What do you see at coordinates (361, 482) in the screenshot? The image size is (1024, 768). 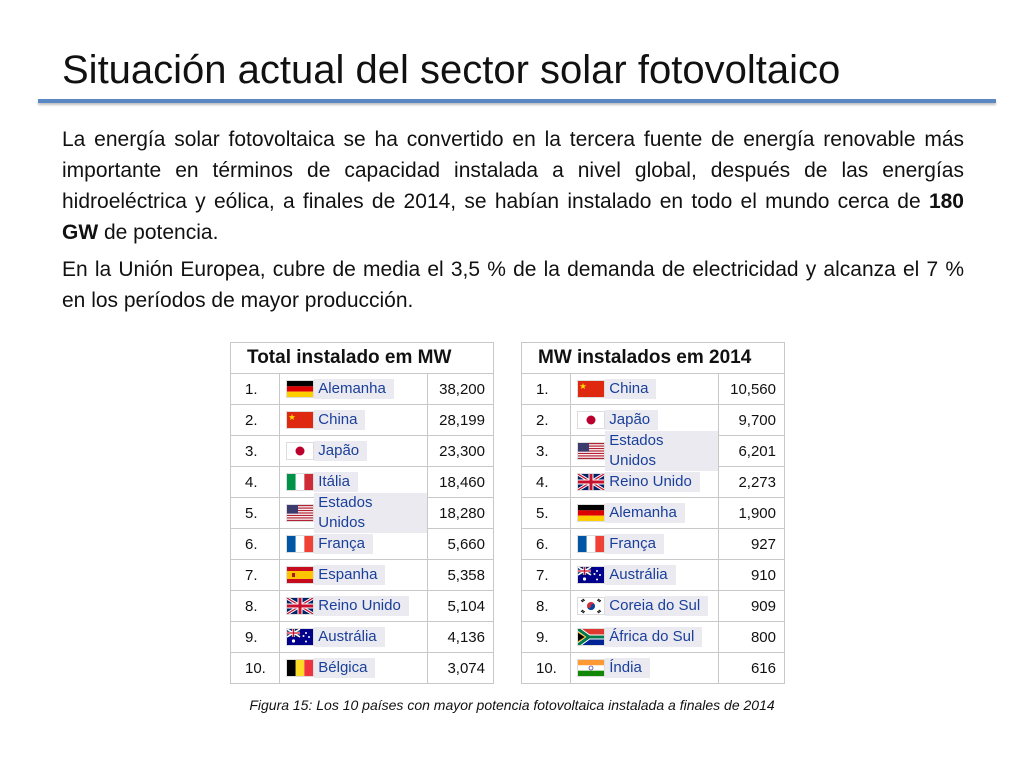 I see `table-row: 4. Itália 18,460` at bounding box center [361, 482].